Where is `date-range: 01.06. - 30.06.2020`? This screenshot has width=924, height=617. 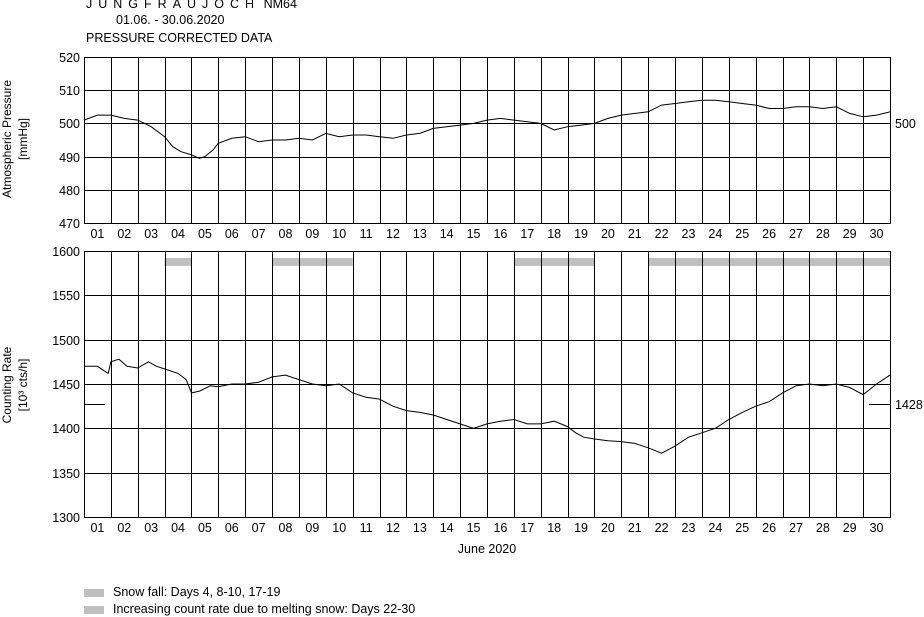 date-range: 01.06. - 30.06.2020 is located at coordinates (170, 20).